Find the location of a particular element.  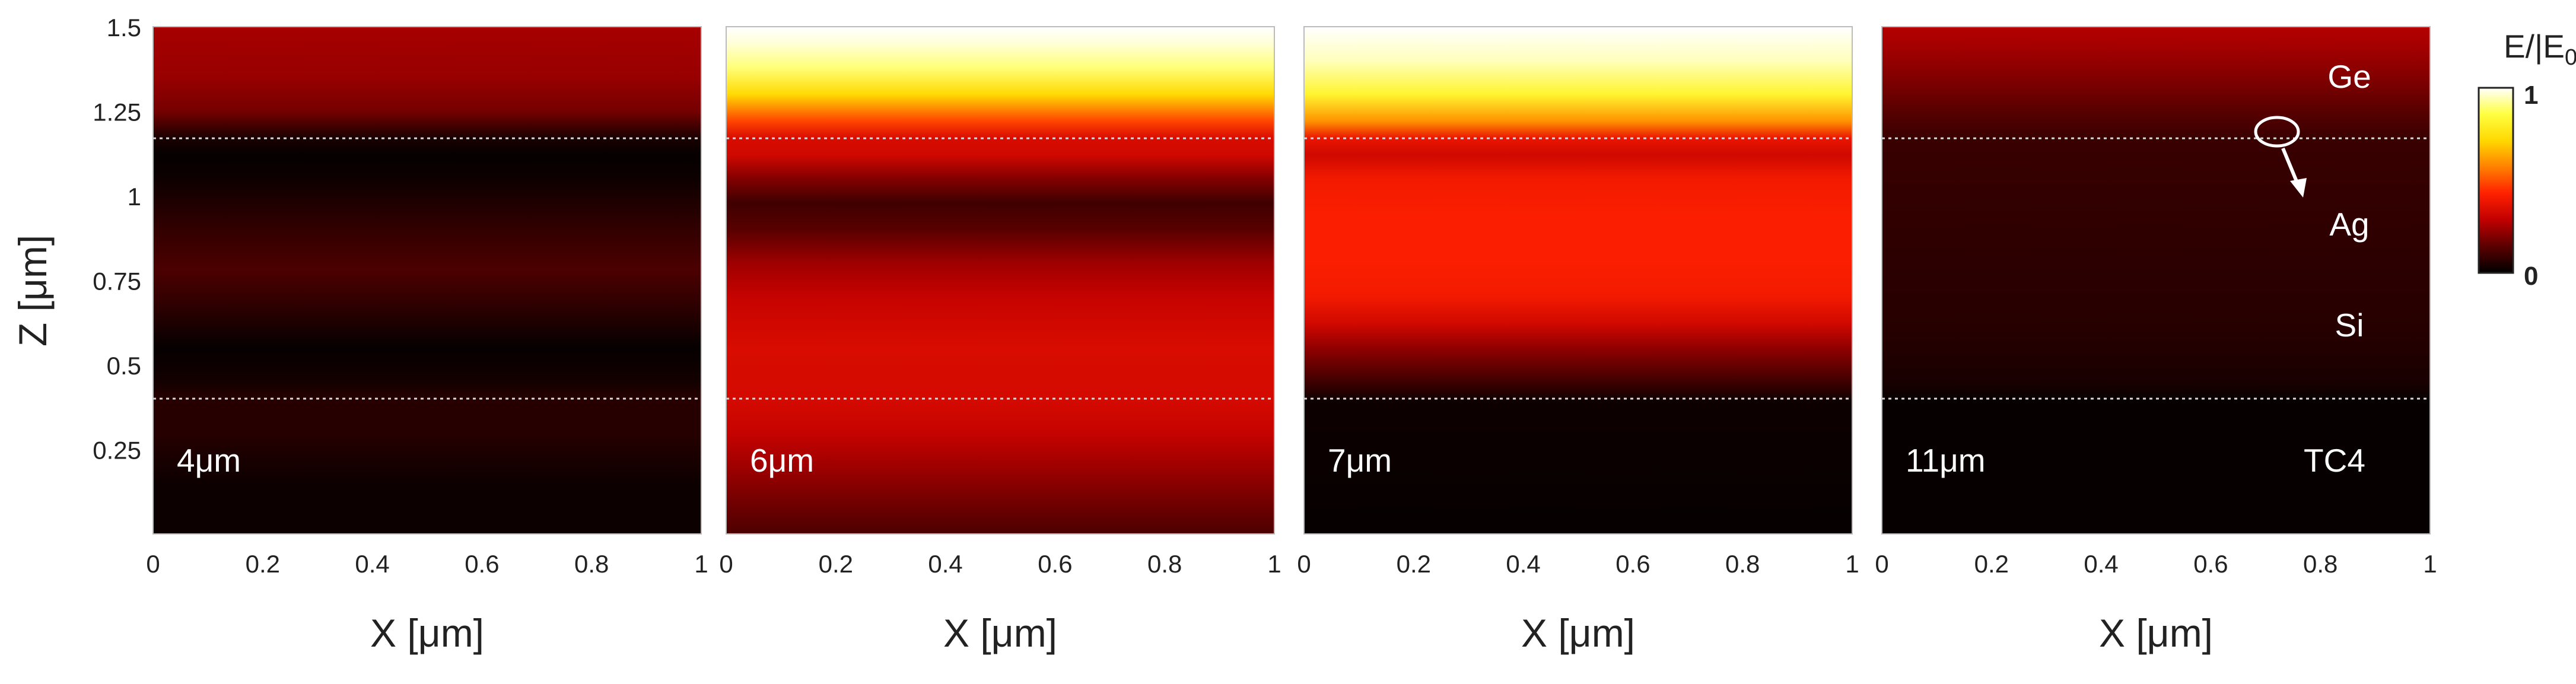

ag-layer-arrow is located at coordinates (2290, 165).